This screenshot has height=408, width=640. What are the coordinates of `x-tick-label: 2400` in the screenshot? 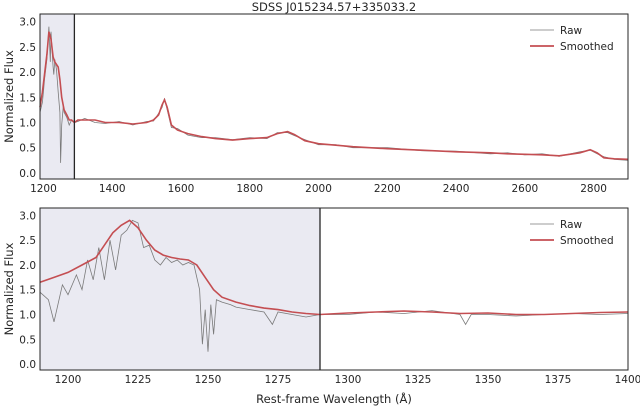 It's located at (456, 189).